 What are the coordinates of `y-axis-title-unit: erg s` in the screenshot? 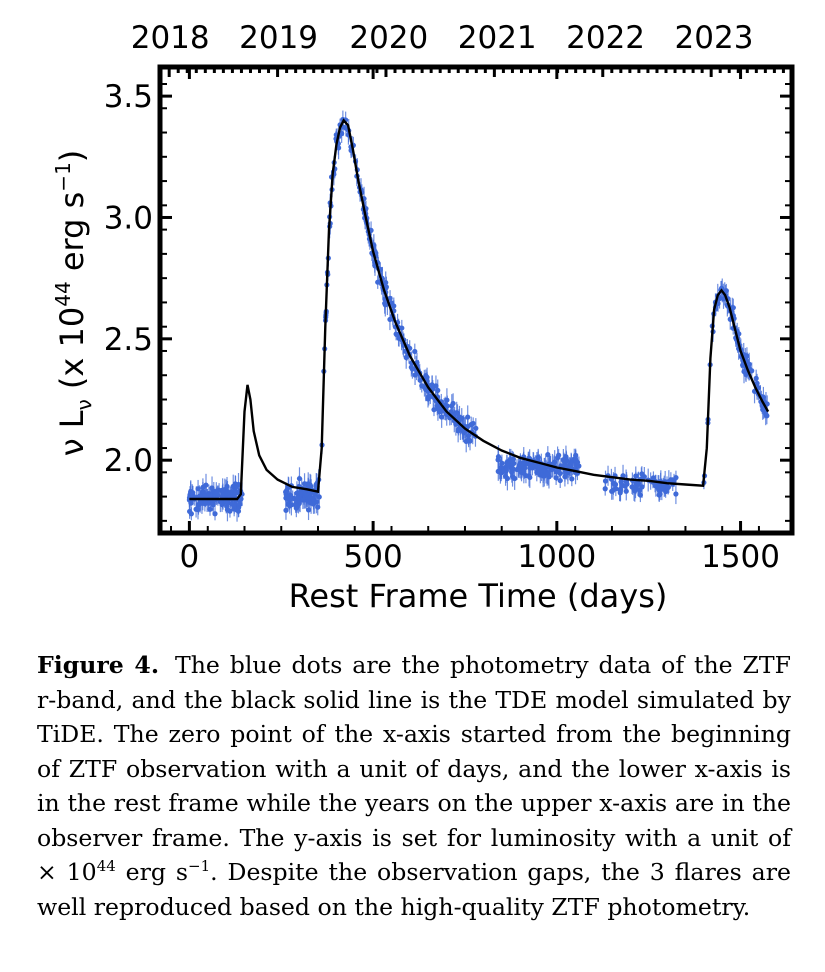 It's located at (72, 237).